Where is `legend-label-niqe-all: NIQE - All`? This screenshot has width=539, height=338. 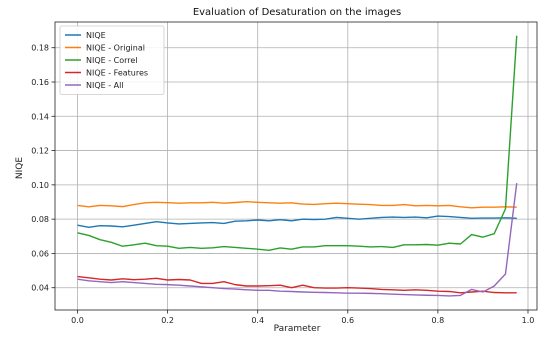
legend-label-niqe-all: NIQE - All is located at coordinates (105, 85).